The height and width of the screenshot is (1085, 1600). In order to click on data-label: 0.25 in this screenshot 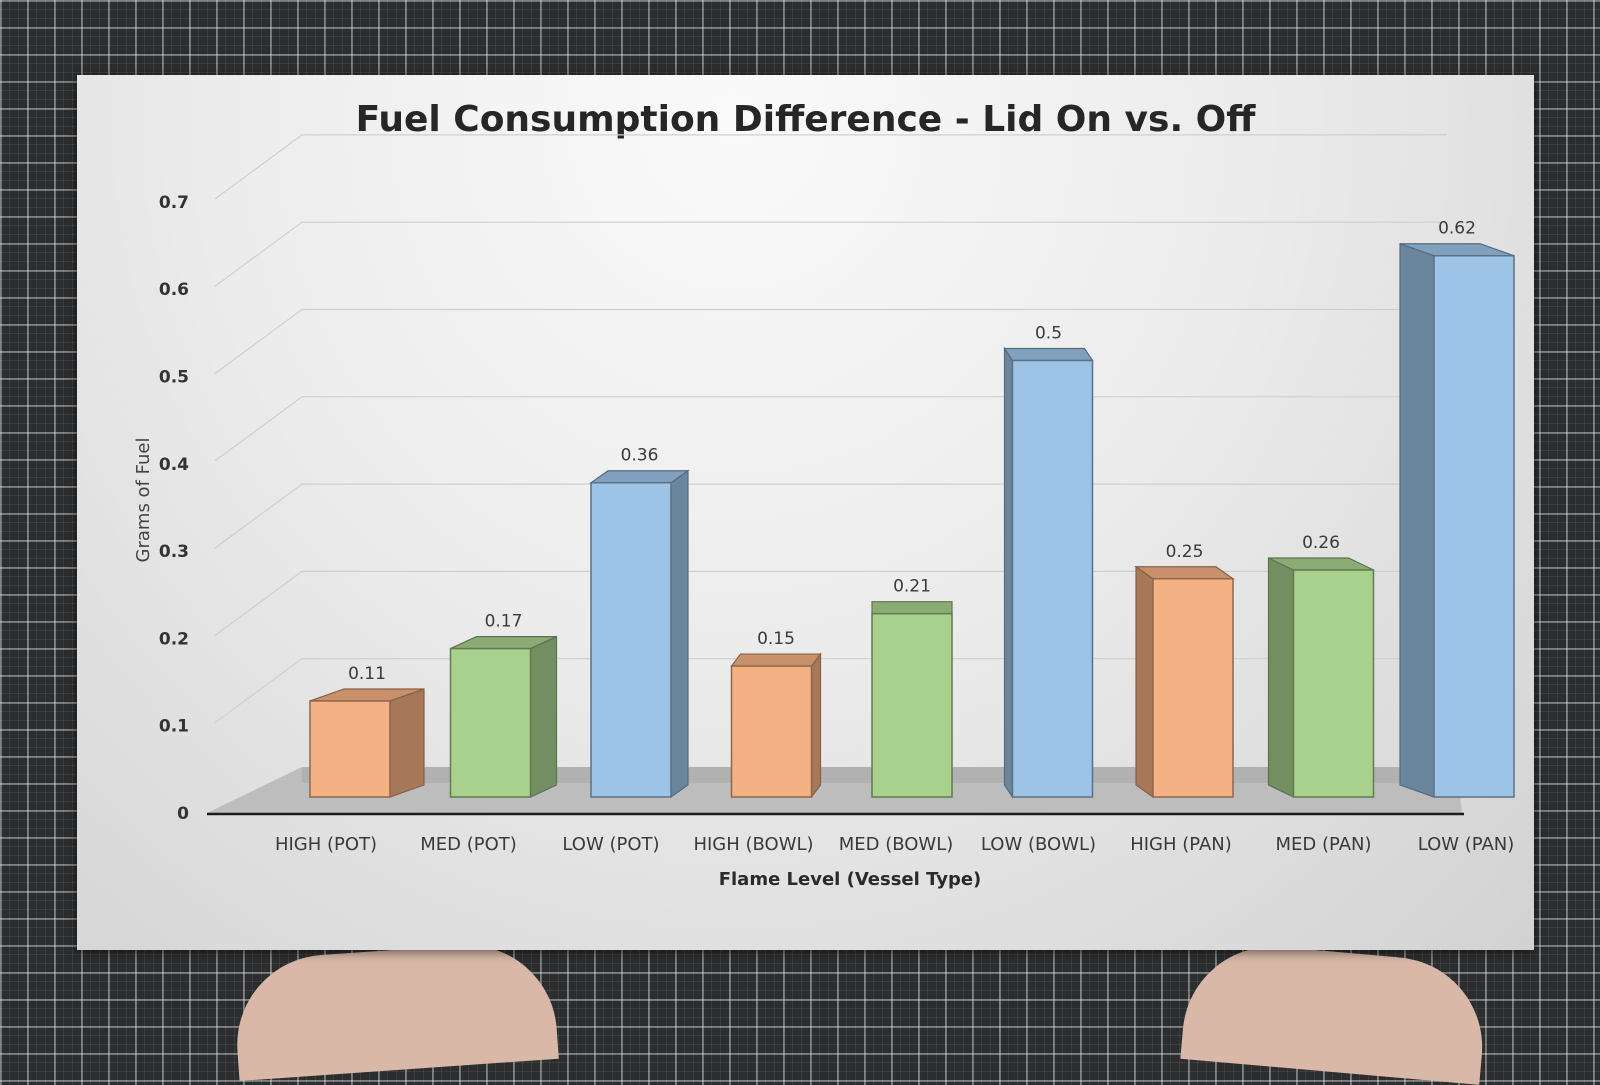, I will do `click(1185, 552)`.